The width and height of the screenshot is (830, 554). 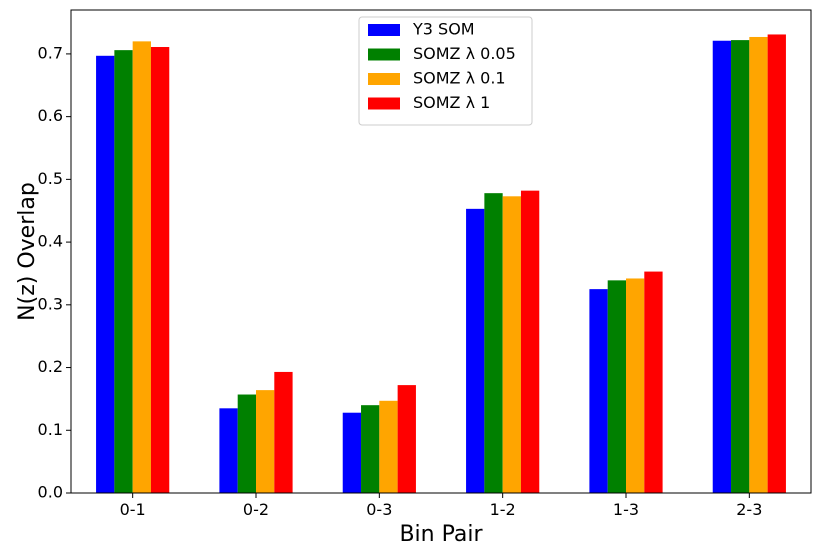 What do you see at coordinates (451, 102) in the screenshot?
I see `legend-label: SOMZ λ 1` at bounding box center [451, 102].